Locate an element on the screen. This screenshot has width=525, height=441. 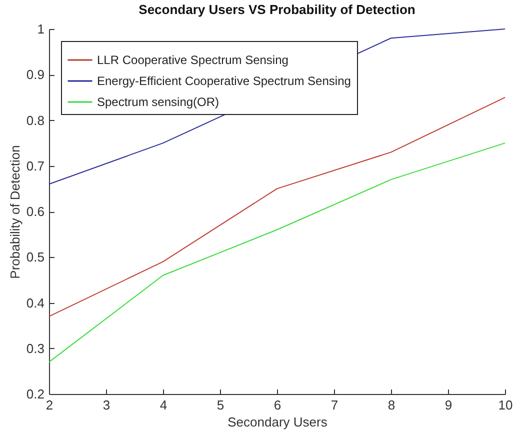
x-tick-label: 7 is located at coordinates (334, 405).